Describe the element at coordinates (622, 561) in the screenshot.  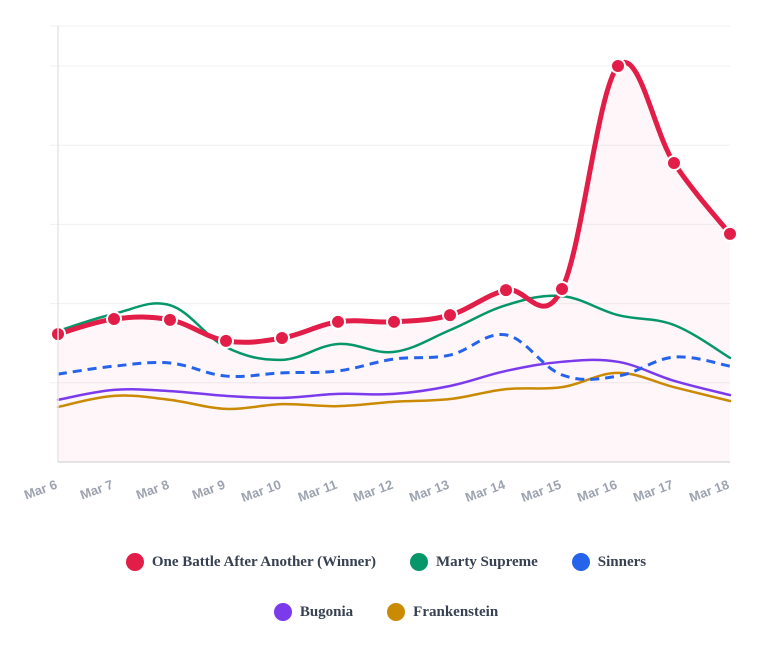
I see `legend-label: Sinners` at that location.